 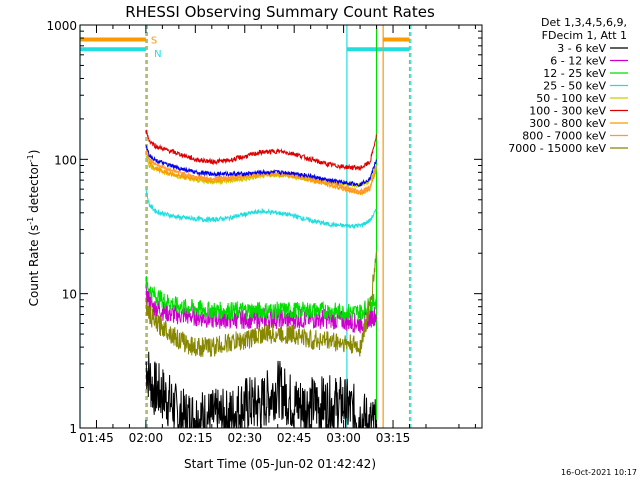 What do you see at coordinates (30, 158) in the screenshot?
I see `y-axis-label-sup2: -1` at bounding box center [30, 158].